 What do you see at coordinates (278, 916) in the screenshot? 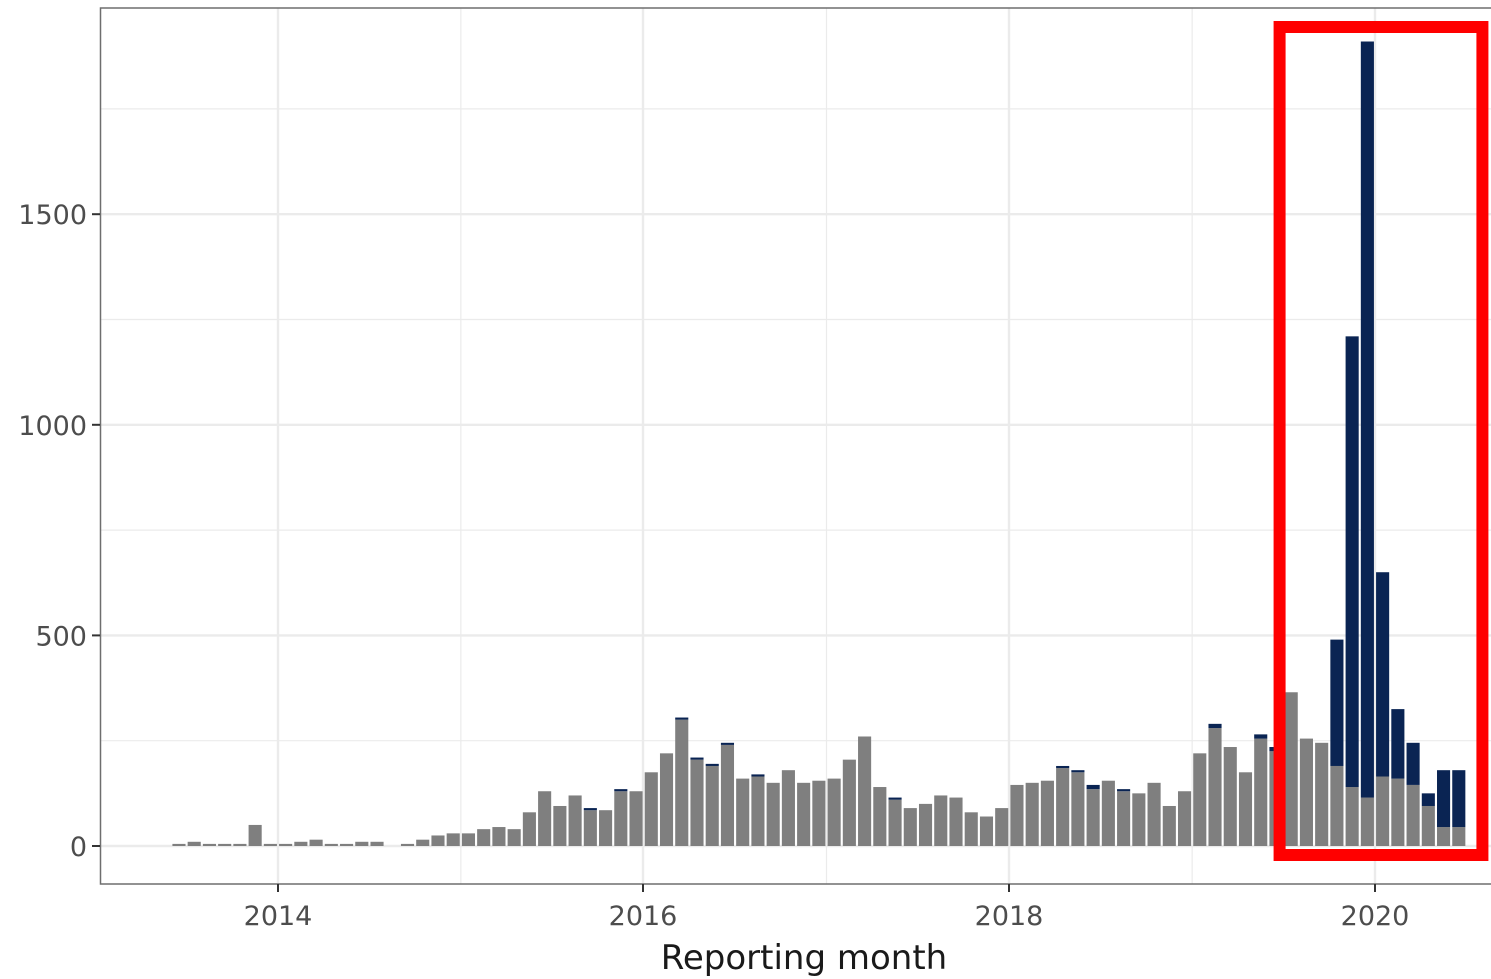
I see `x-tick-label: 2014` at bounding box center [278, 916].